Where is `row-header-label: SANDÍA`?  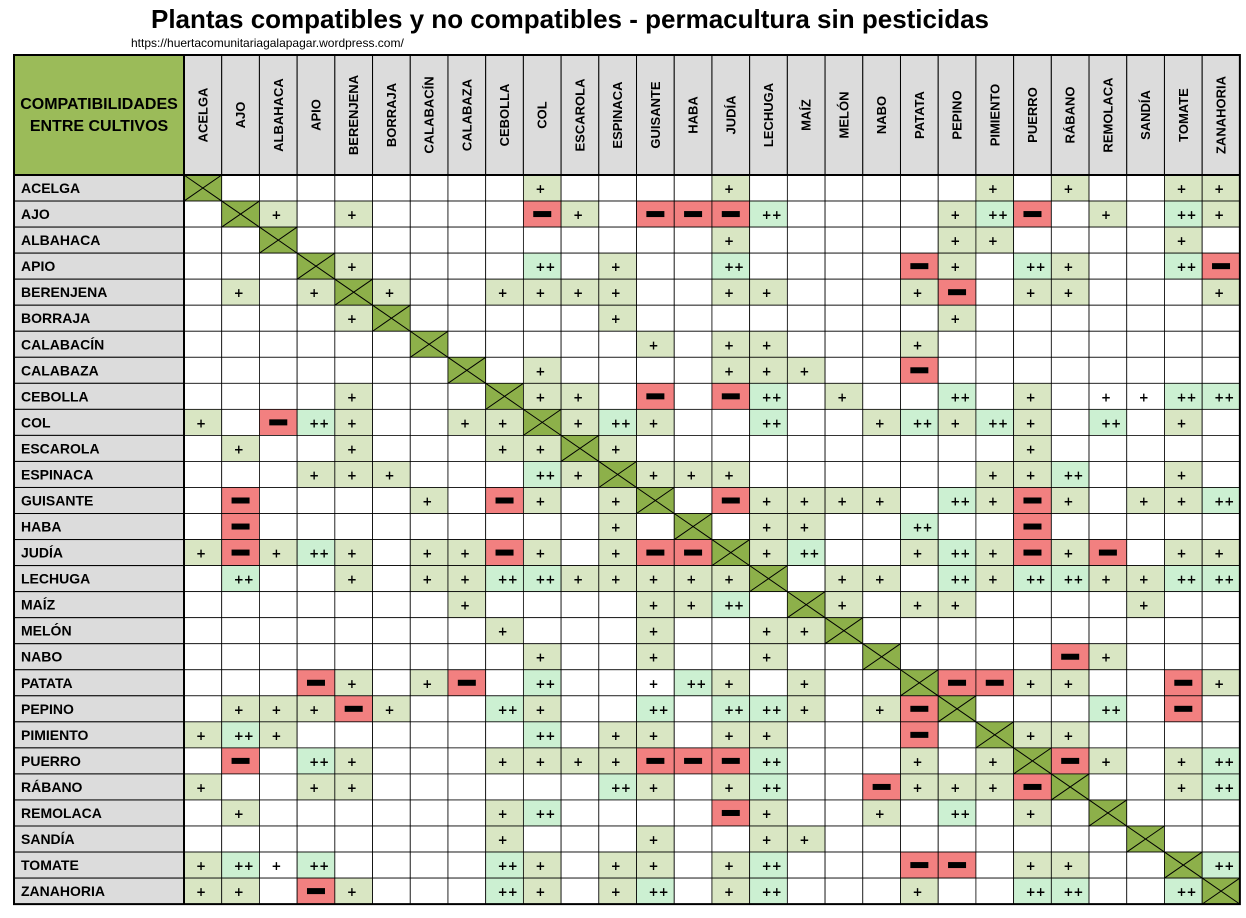 row-header-label: SANDÍA is located at coordinates (48, 839).